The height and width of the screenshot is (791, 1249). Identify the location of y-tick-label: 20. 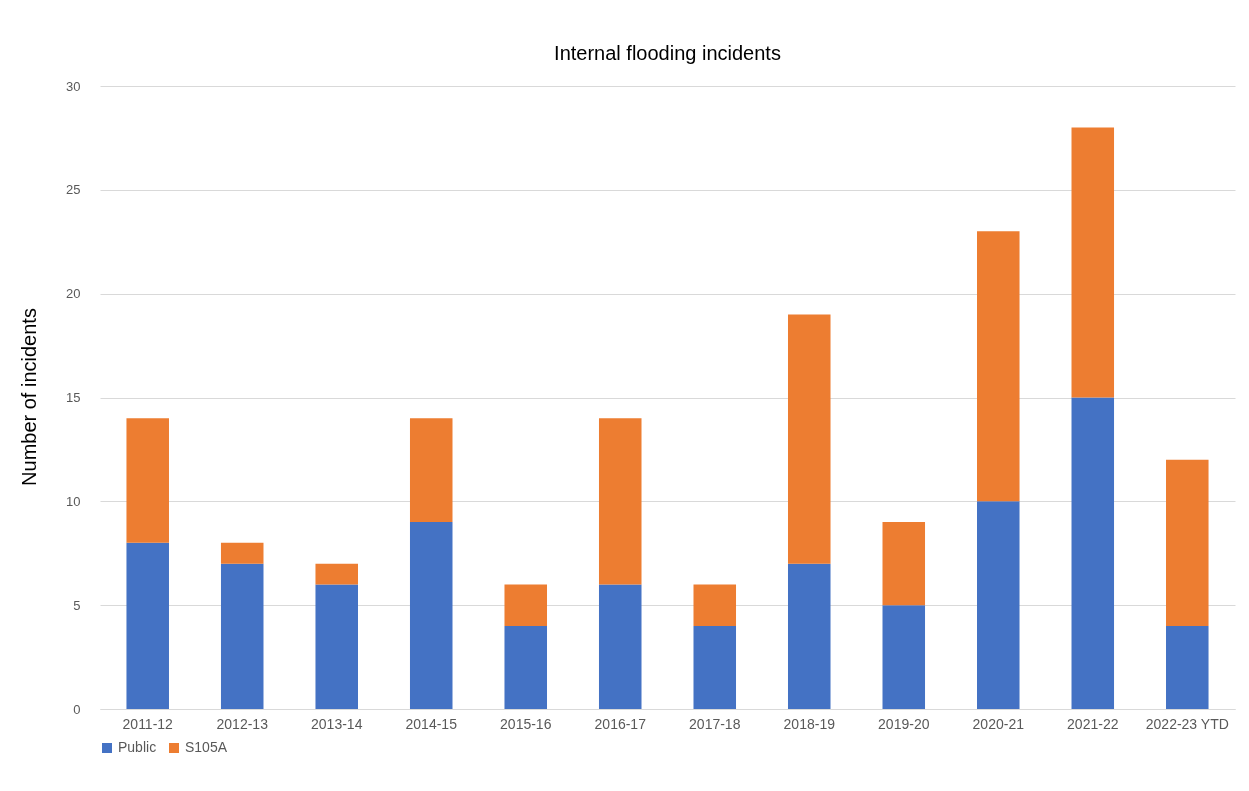
(73, 294).